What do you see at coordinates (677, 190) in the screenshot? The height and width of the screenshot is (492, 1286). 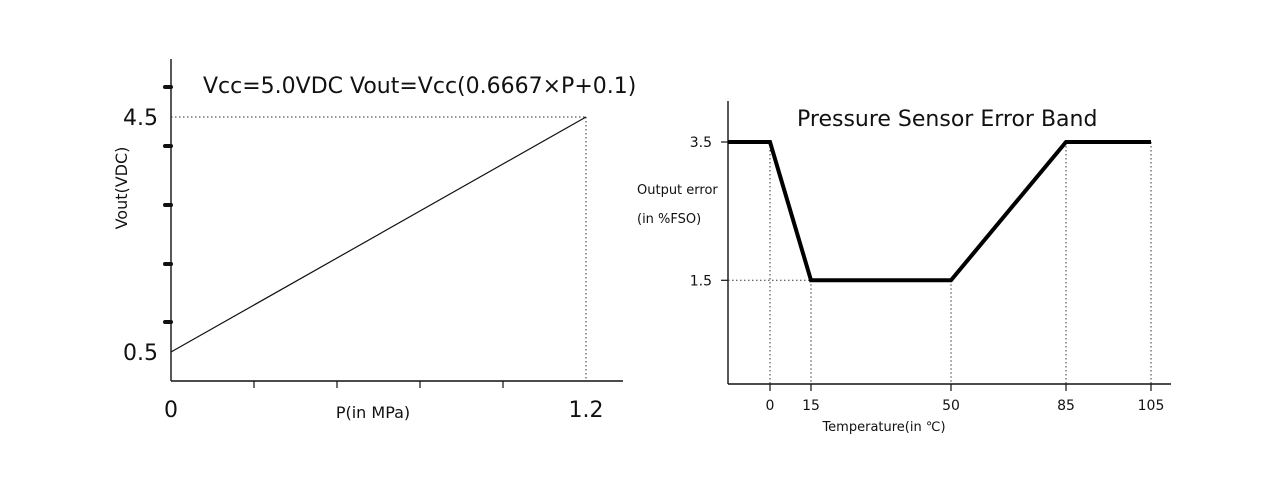 I see `right-y-axis-label-line1: Output error` at bounding box center [677, 190].